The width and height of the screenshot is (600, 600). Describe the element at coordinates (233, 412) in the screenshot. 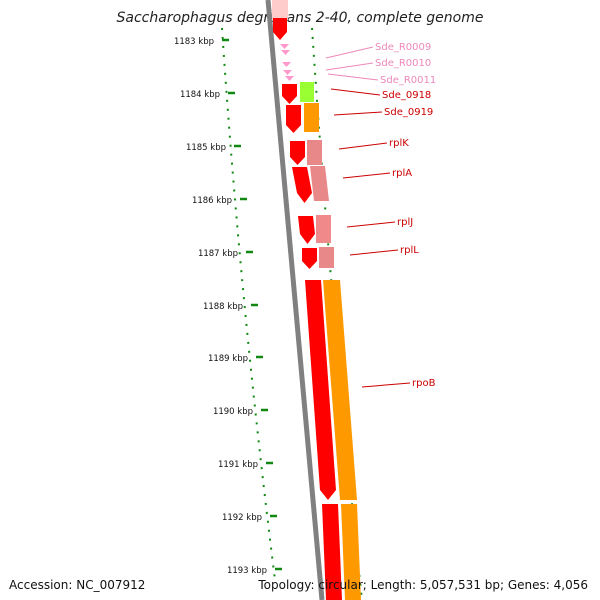

I see `scale-tick-label: 1190 kbp` at that location.